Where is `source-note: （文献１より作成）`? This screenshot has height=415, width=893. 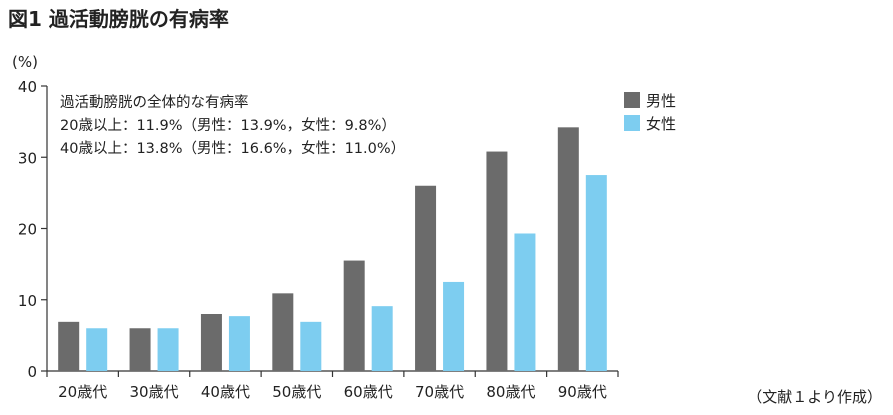 source-note: （文献１より作成） is located at coordinates (814, 397).